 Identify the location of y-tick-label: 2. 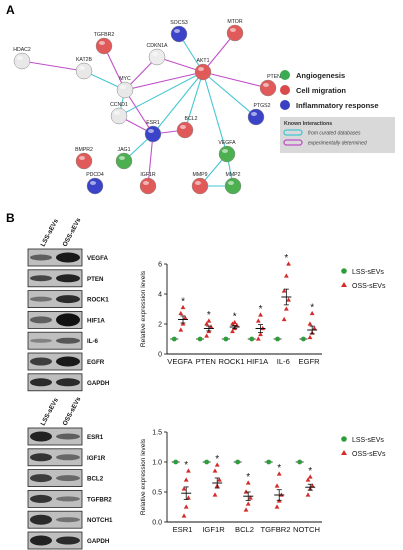
(160, 325).